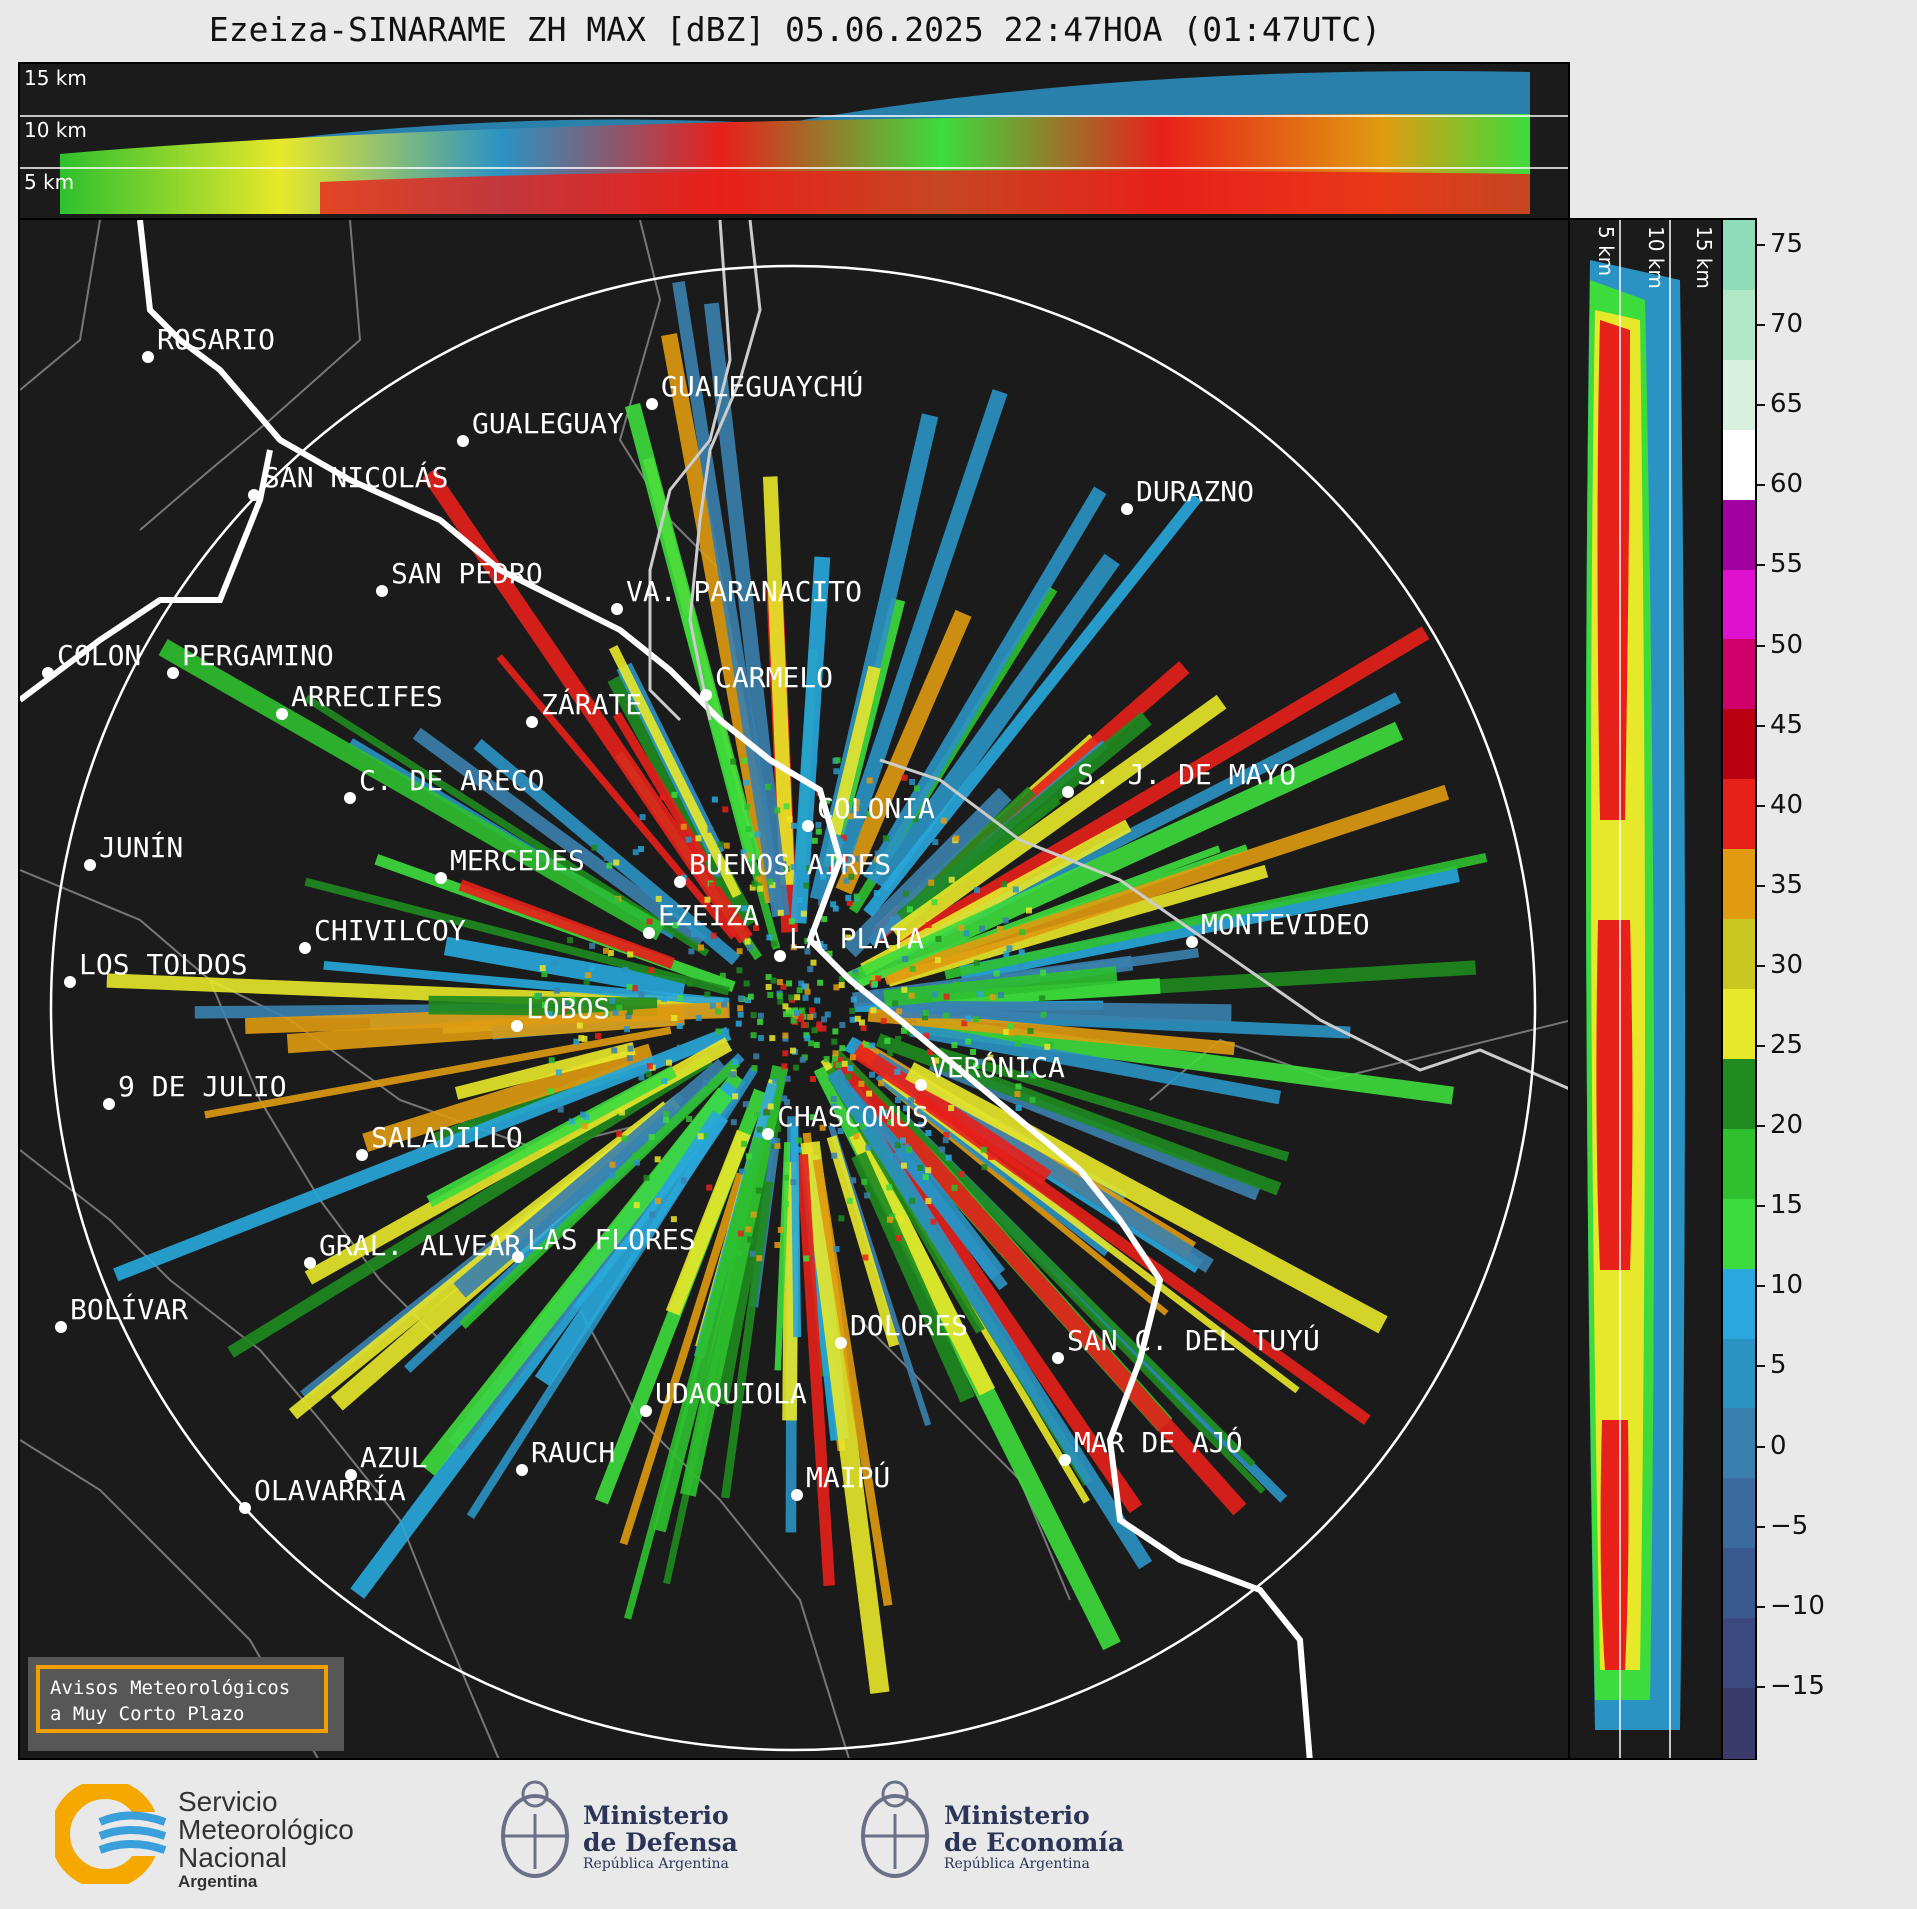 The width and height of the screenshot is (1917, 1909). Describe the element at coordinates (186, 1704) in the screenshot. I see `warning-box: Avisos Meteorológicos a Muy Corto Plazo` at that location.